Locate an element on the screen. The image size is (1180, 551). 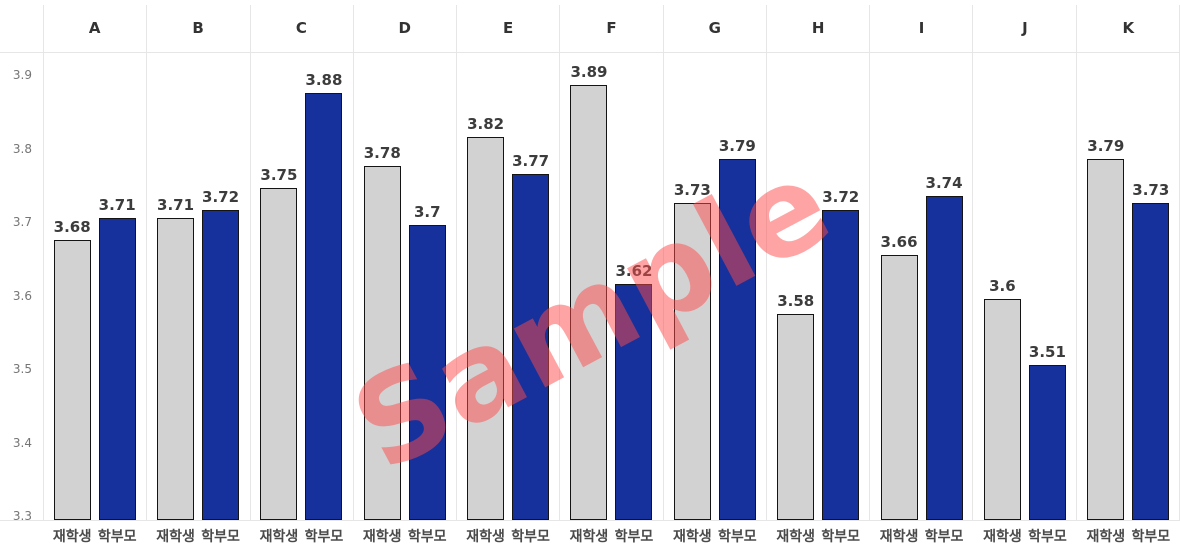
category-group-B: B 3.71 3.72 재학생 학부모 is located at coordinates (197, 275).